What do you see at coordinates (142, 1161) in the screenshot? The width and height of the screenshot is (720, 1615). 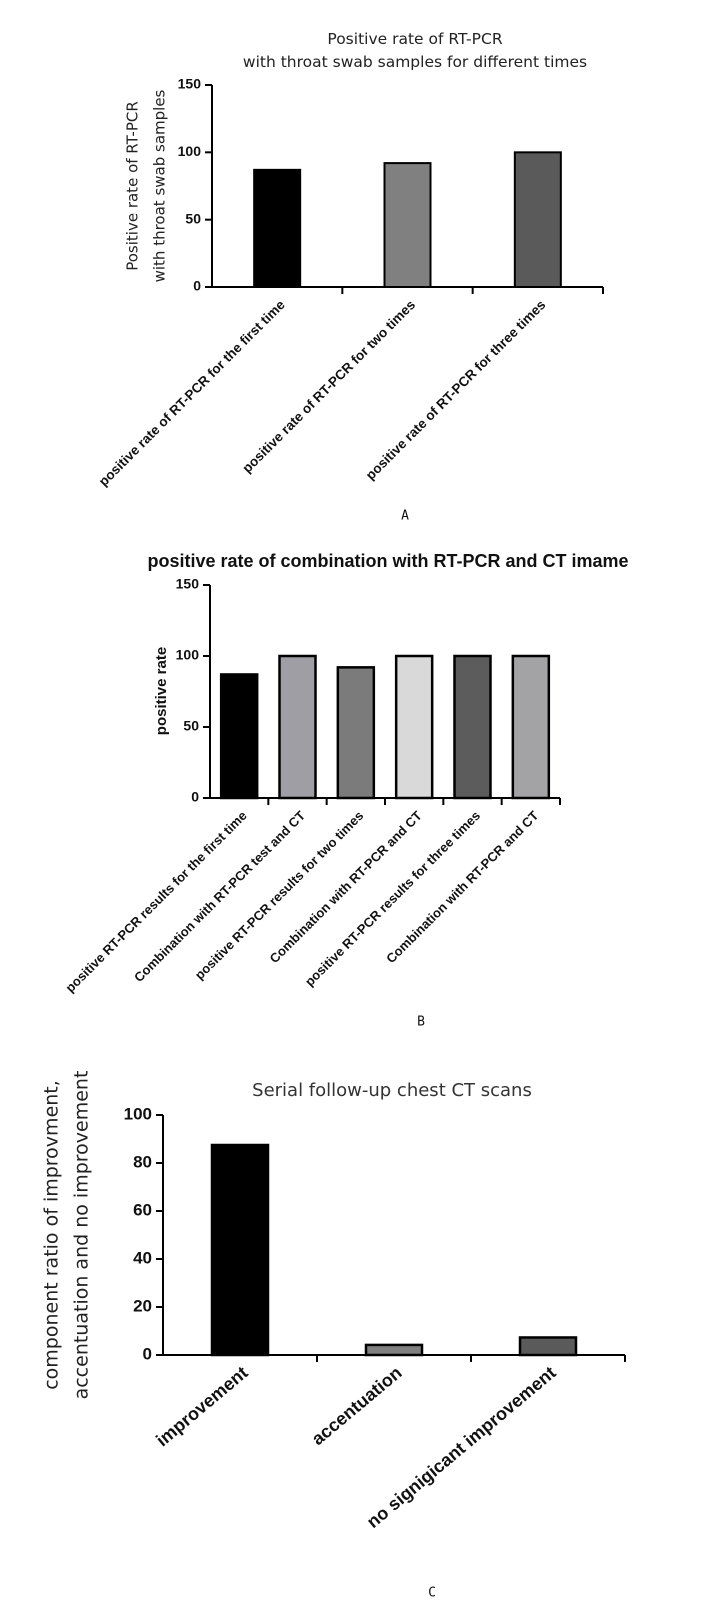 I see `y-tick-label: 80` at bounding box center [142, 1161].